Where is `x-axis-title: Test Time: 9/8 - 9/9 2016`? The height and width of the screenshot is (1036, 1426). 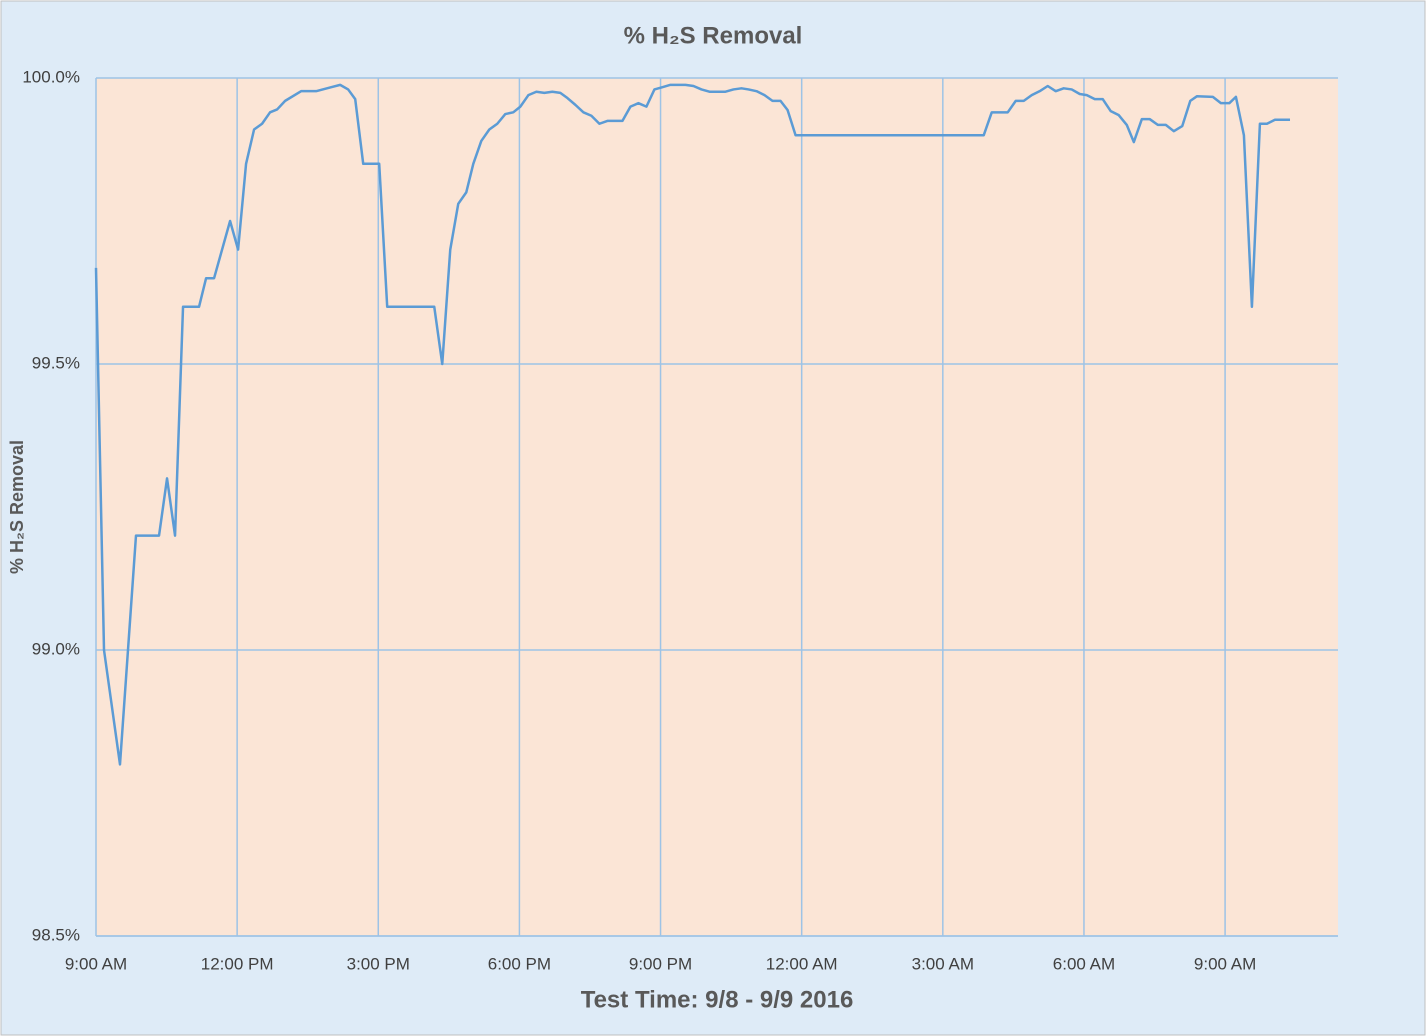
x-axis-title: Test Time: 9/8 - 9/9 2016 is located at coordinates (717, 999).